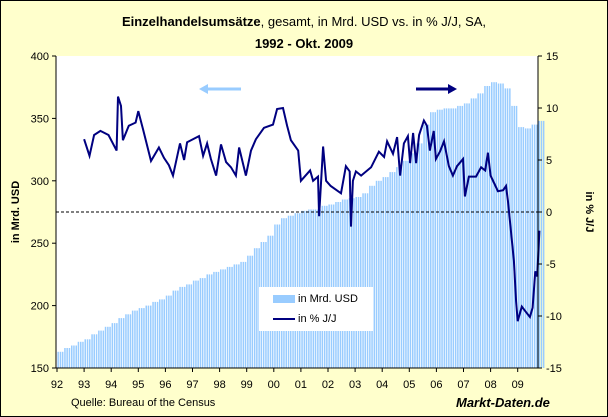  What do you see at coordinates (191, 21) in the screenshot?
I see `title-bold: Einzelhandelsumsätze` at bounding box center [191, 21].